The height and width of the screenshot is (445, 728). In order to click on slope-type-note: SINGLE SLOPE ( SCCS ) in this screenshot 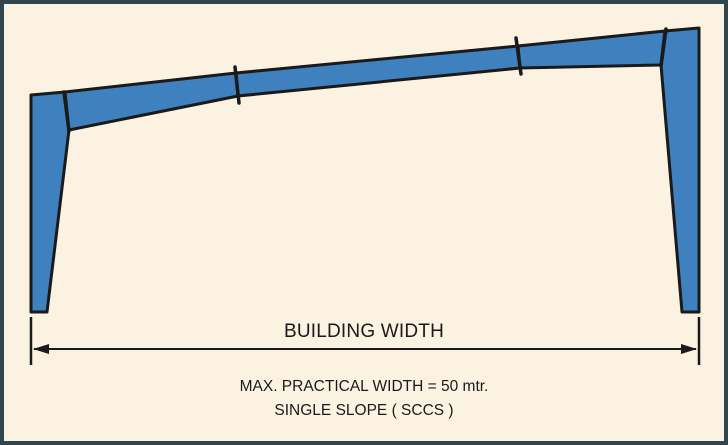, I will do `click(364, 410)`.